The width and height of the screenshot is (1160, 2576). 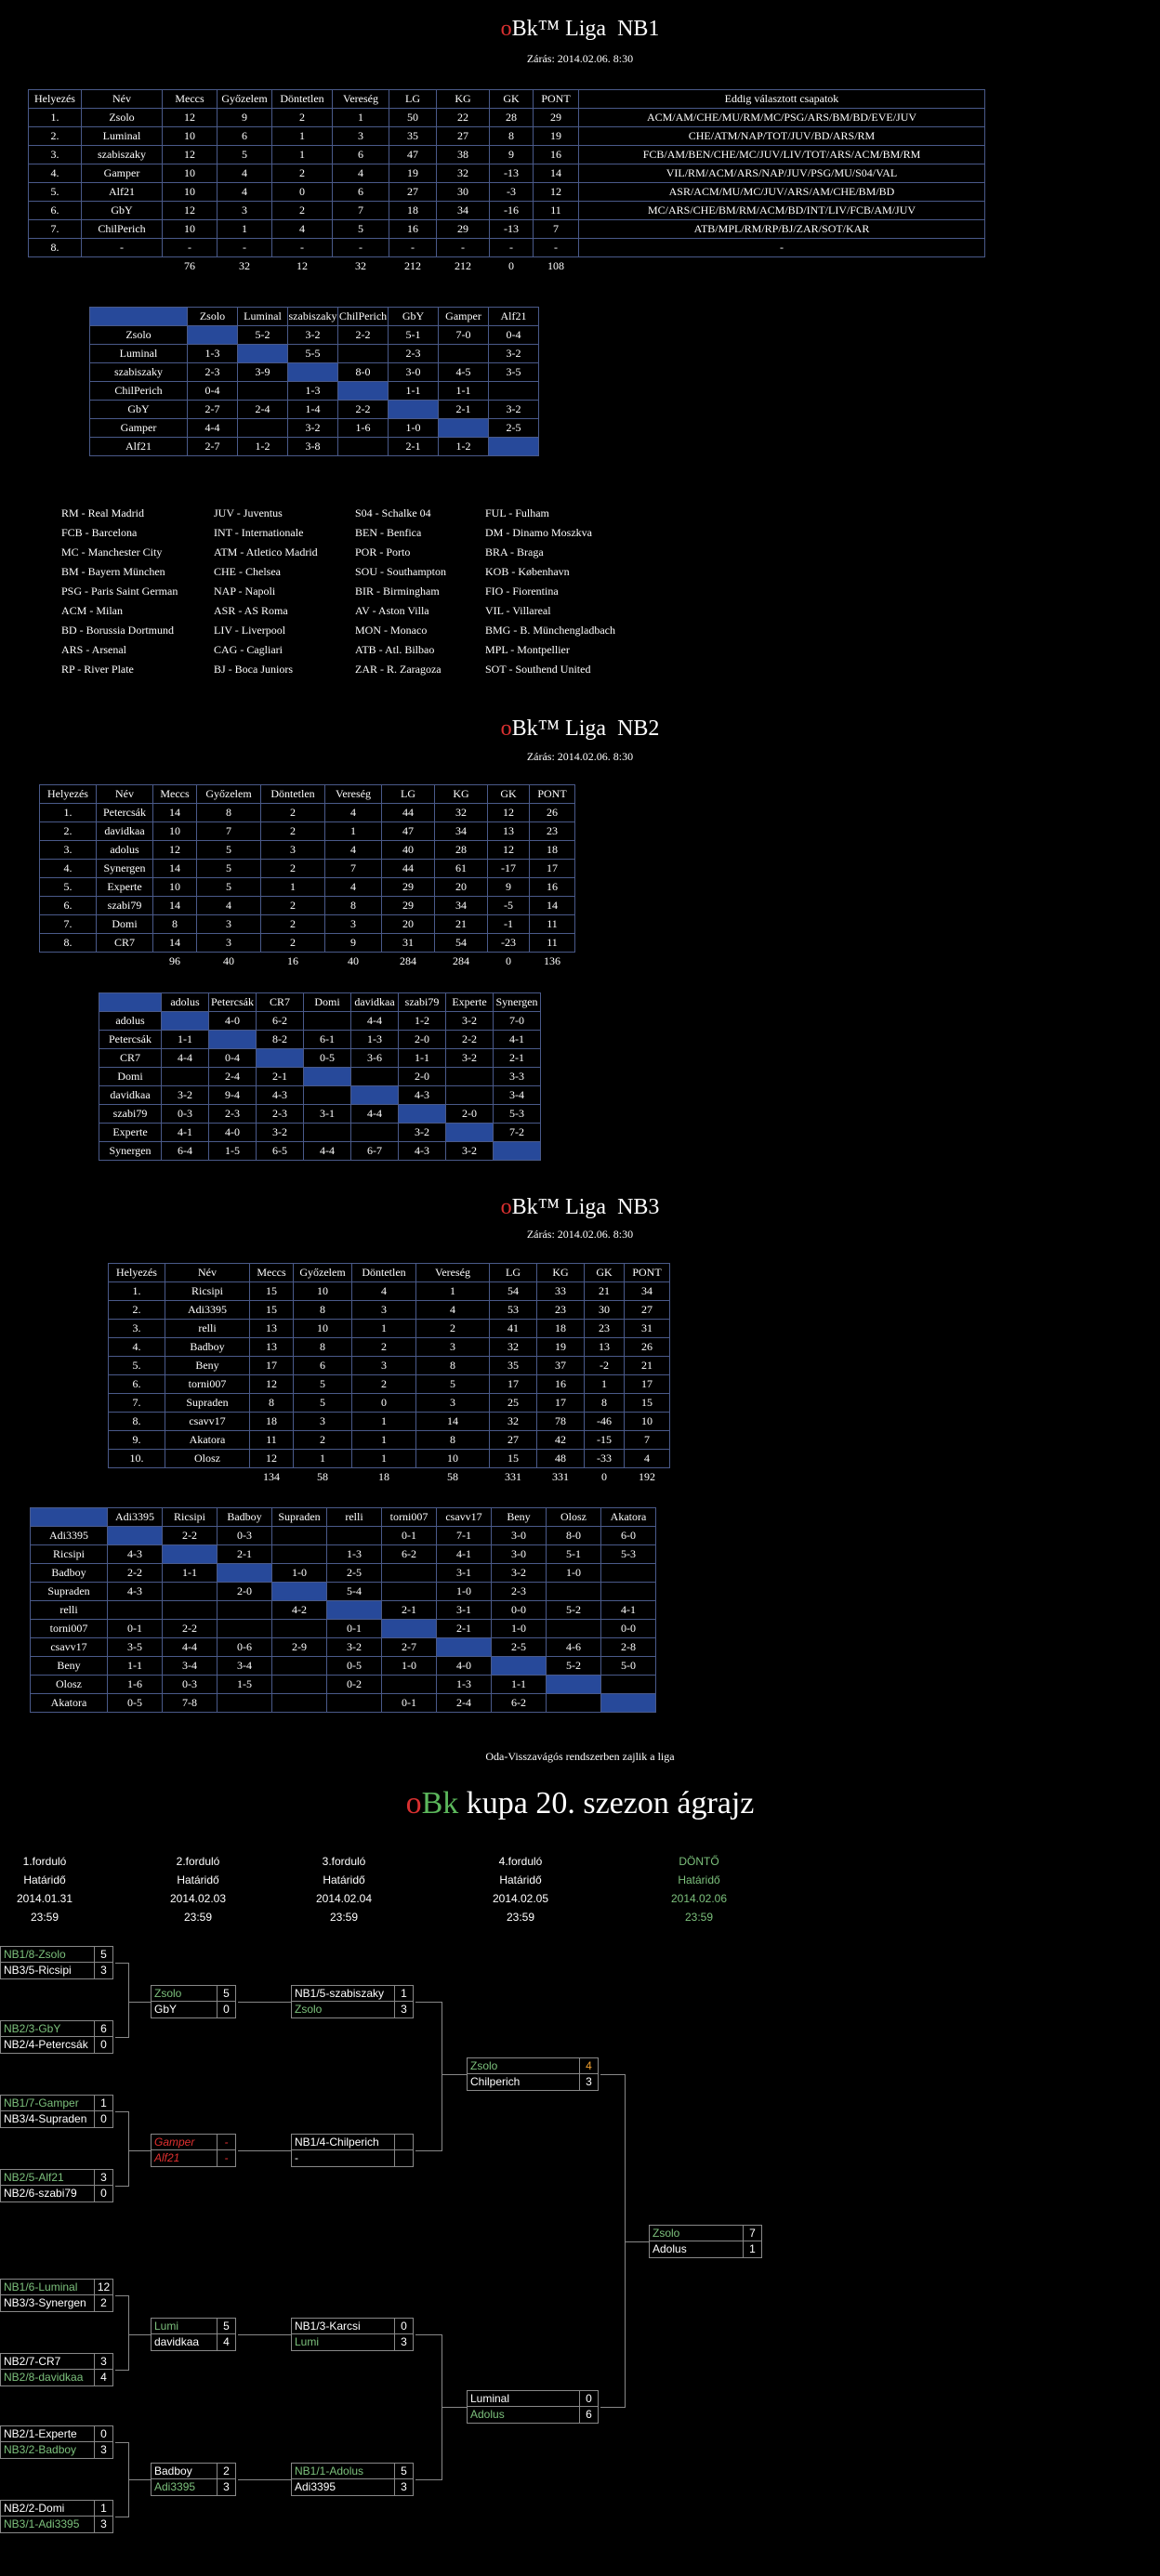 I want to click on column-header: Badboy, so click(x=245, y=1517).